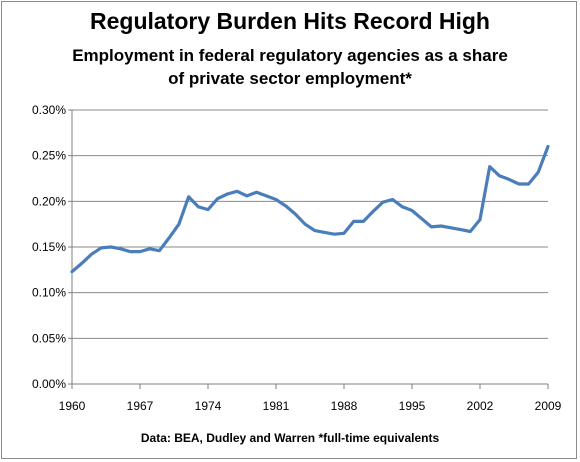  What do you see at coordinates (276, 406) in the screenshot?
I see `x-tick-label: 1981` at bounding box center [276, 406].